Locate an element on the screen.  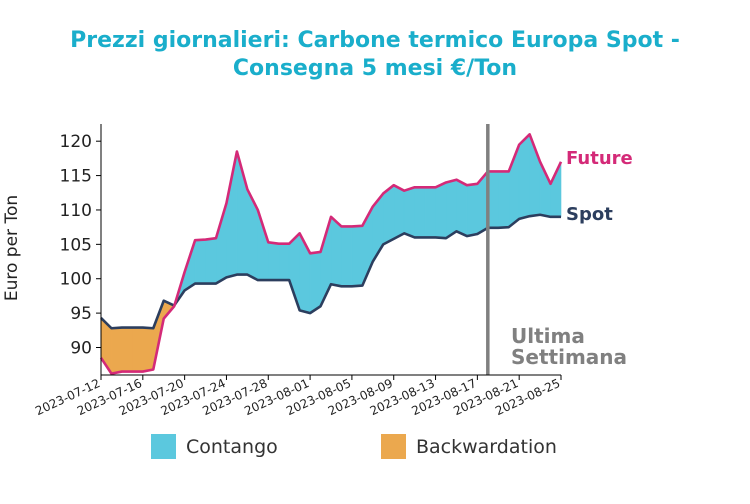
series-label-future: Future is located at coordinates (599, 158).